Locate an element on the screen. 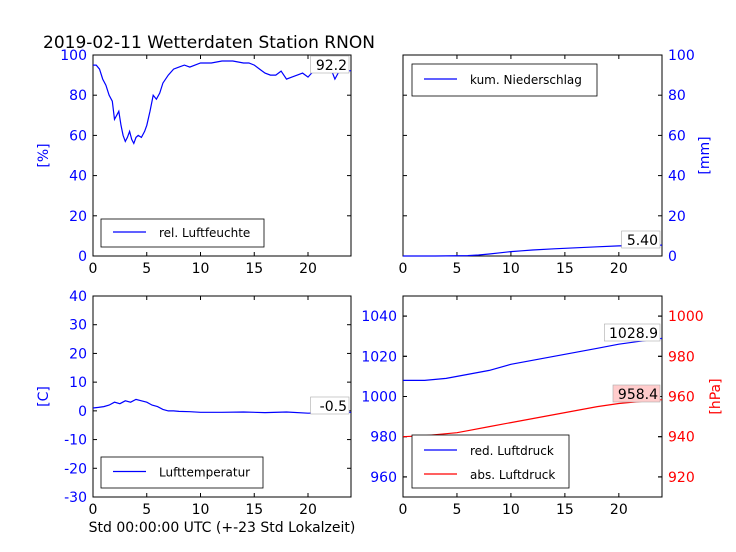 The height and width of the screenshot is (552, 736). last-value-label: 5.40 is located at coordinates (642, 241).